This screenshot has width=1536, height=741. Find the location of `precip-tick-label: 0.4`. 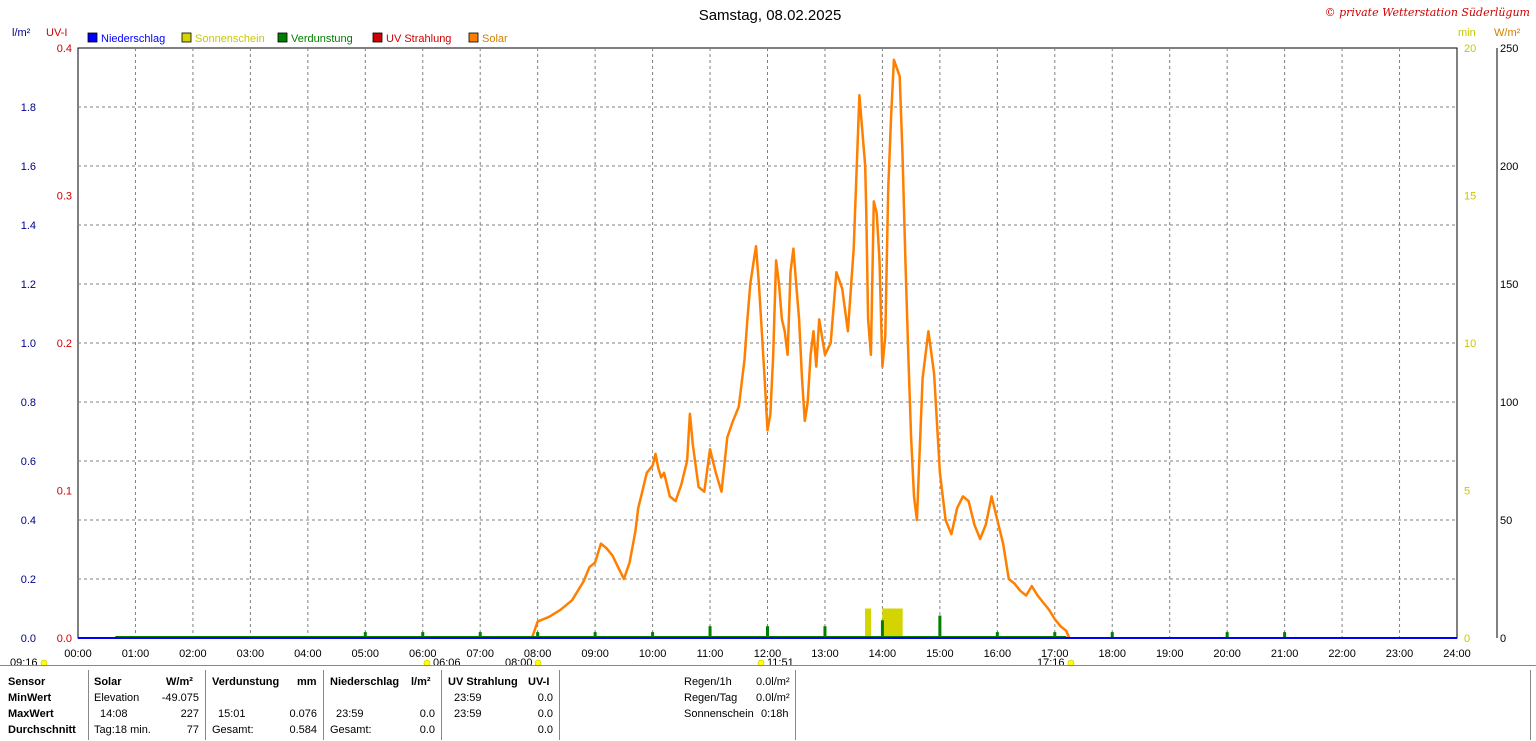

precip-tick-label: 0.4 is located at coordinates (28, 521).